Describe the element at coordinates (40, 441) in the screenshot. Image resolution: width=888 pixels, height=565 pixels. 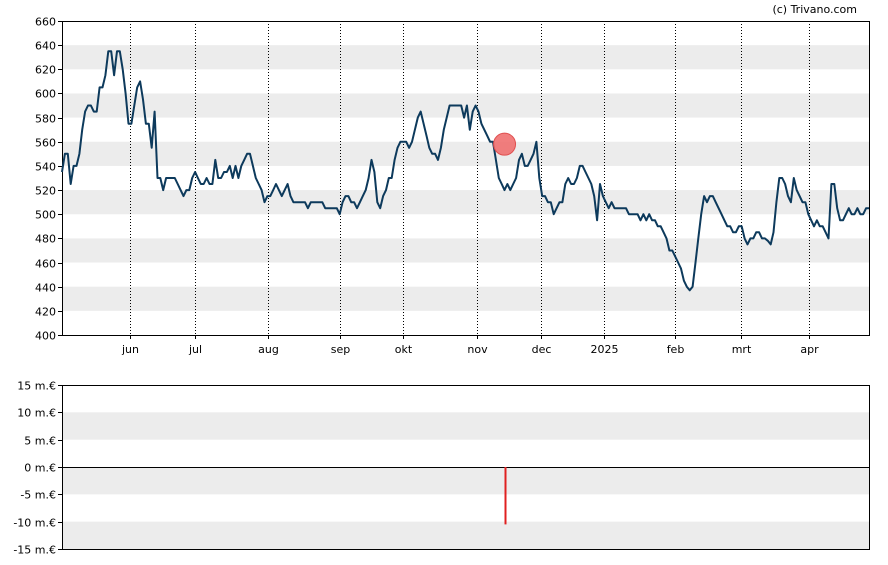
I see `volume-y-tick-label: 5 m.€` at that location.